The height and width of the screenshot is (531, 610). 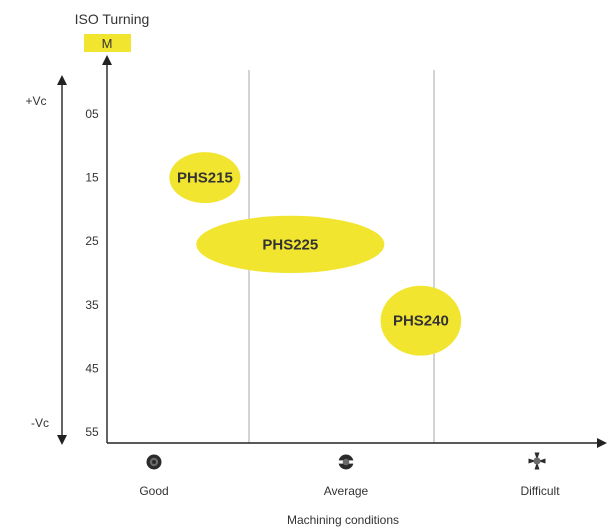 What do you see at coordinates (92, 368) in the screenshot?
I see `y-tick-label: 45` at bounding box center [92, 368].